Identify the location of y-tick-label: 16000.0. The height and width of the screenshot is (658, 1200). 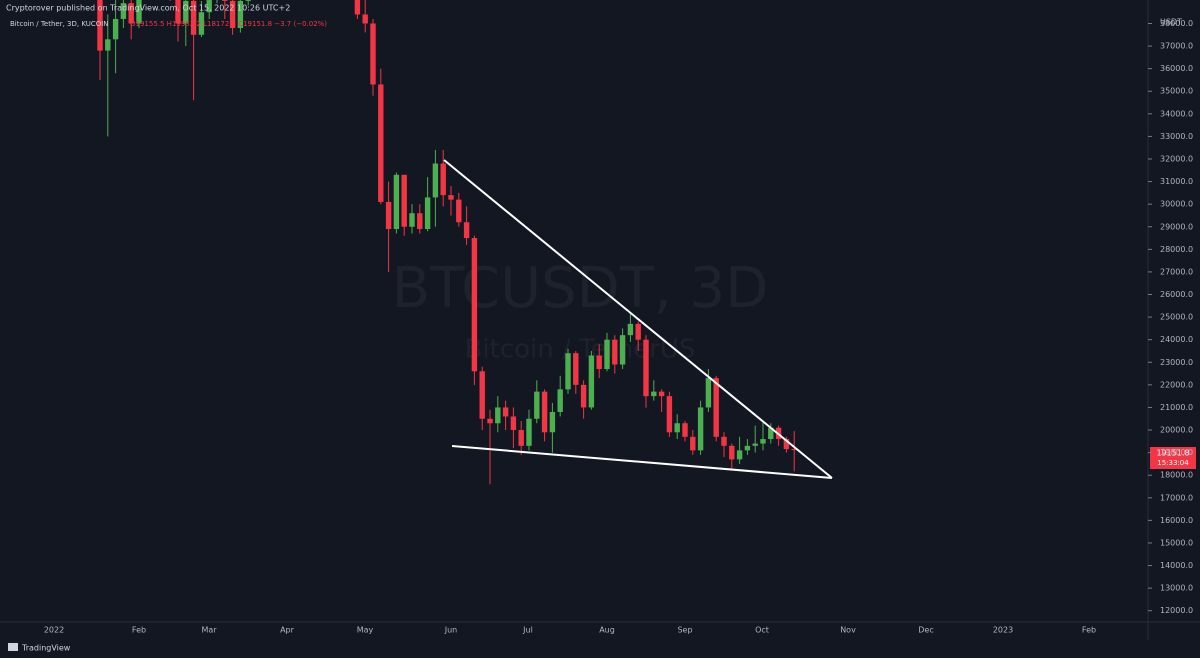
(1176, 520).